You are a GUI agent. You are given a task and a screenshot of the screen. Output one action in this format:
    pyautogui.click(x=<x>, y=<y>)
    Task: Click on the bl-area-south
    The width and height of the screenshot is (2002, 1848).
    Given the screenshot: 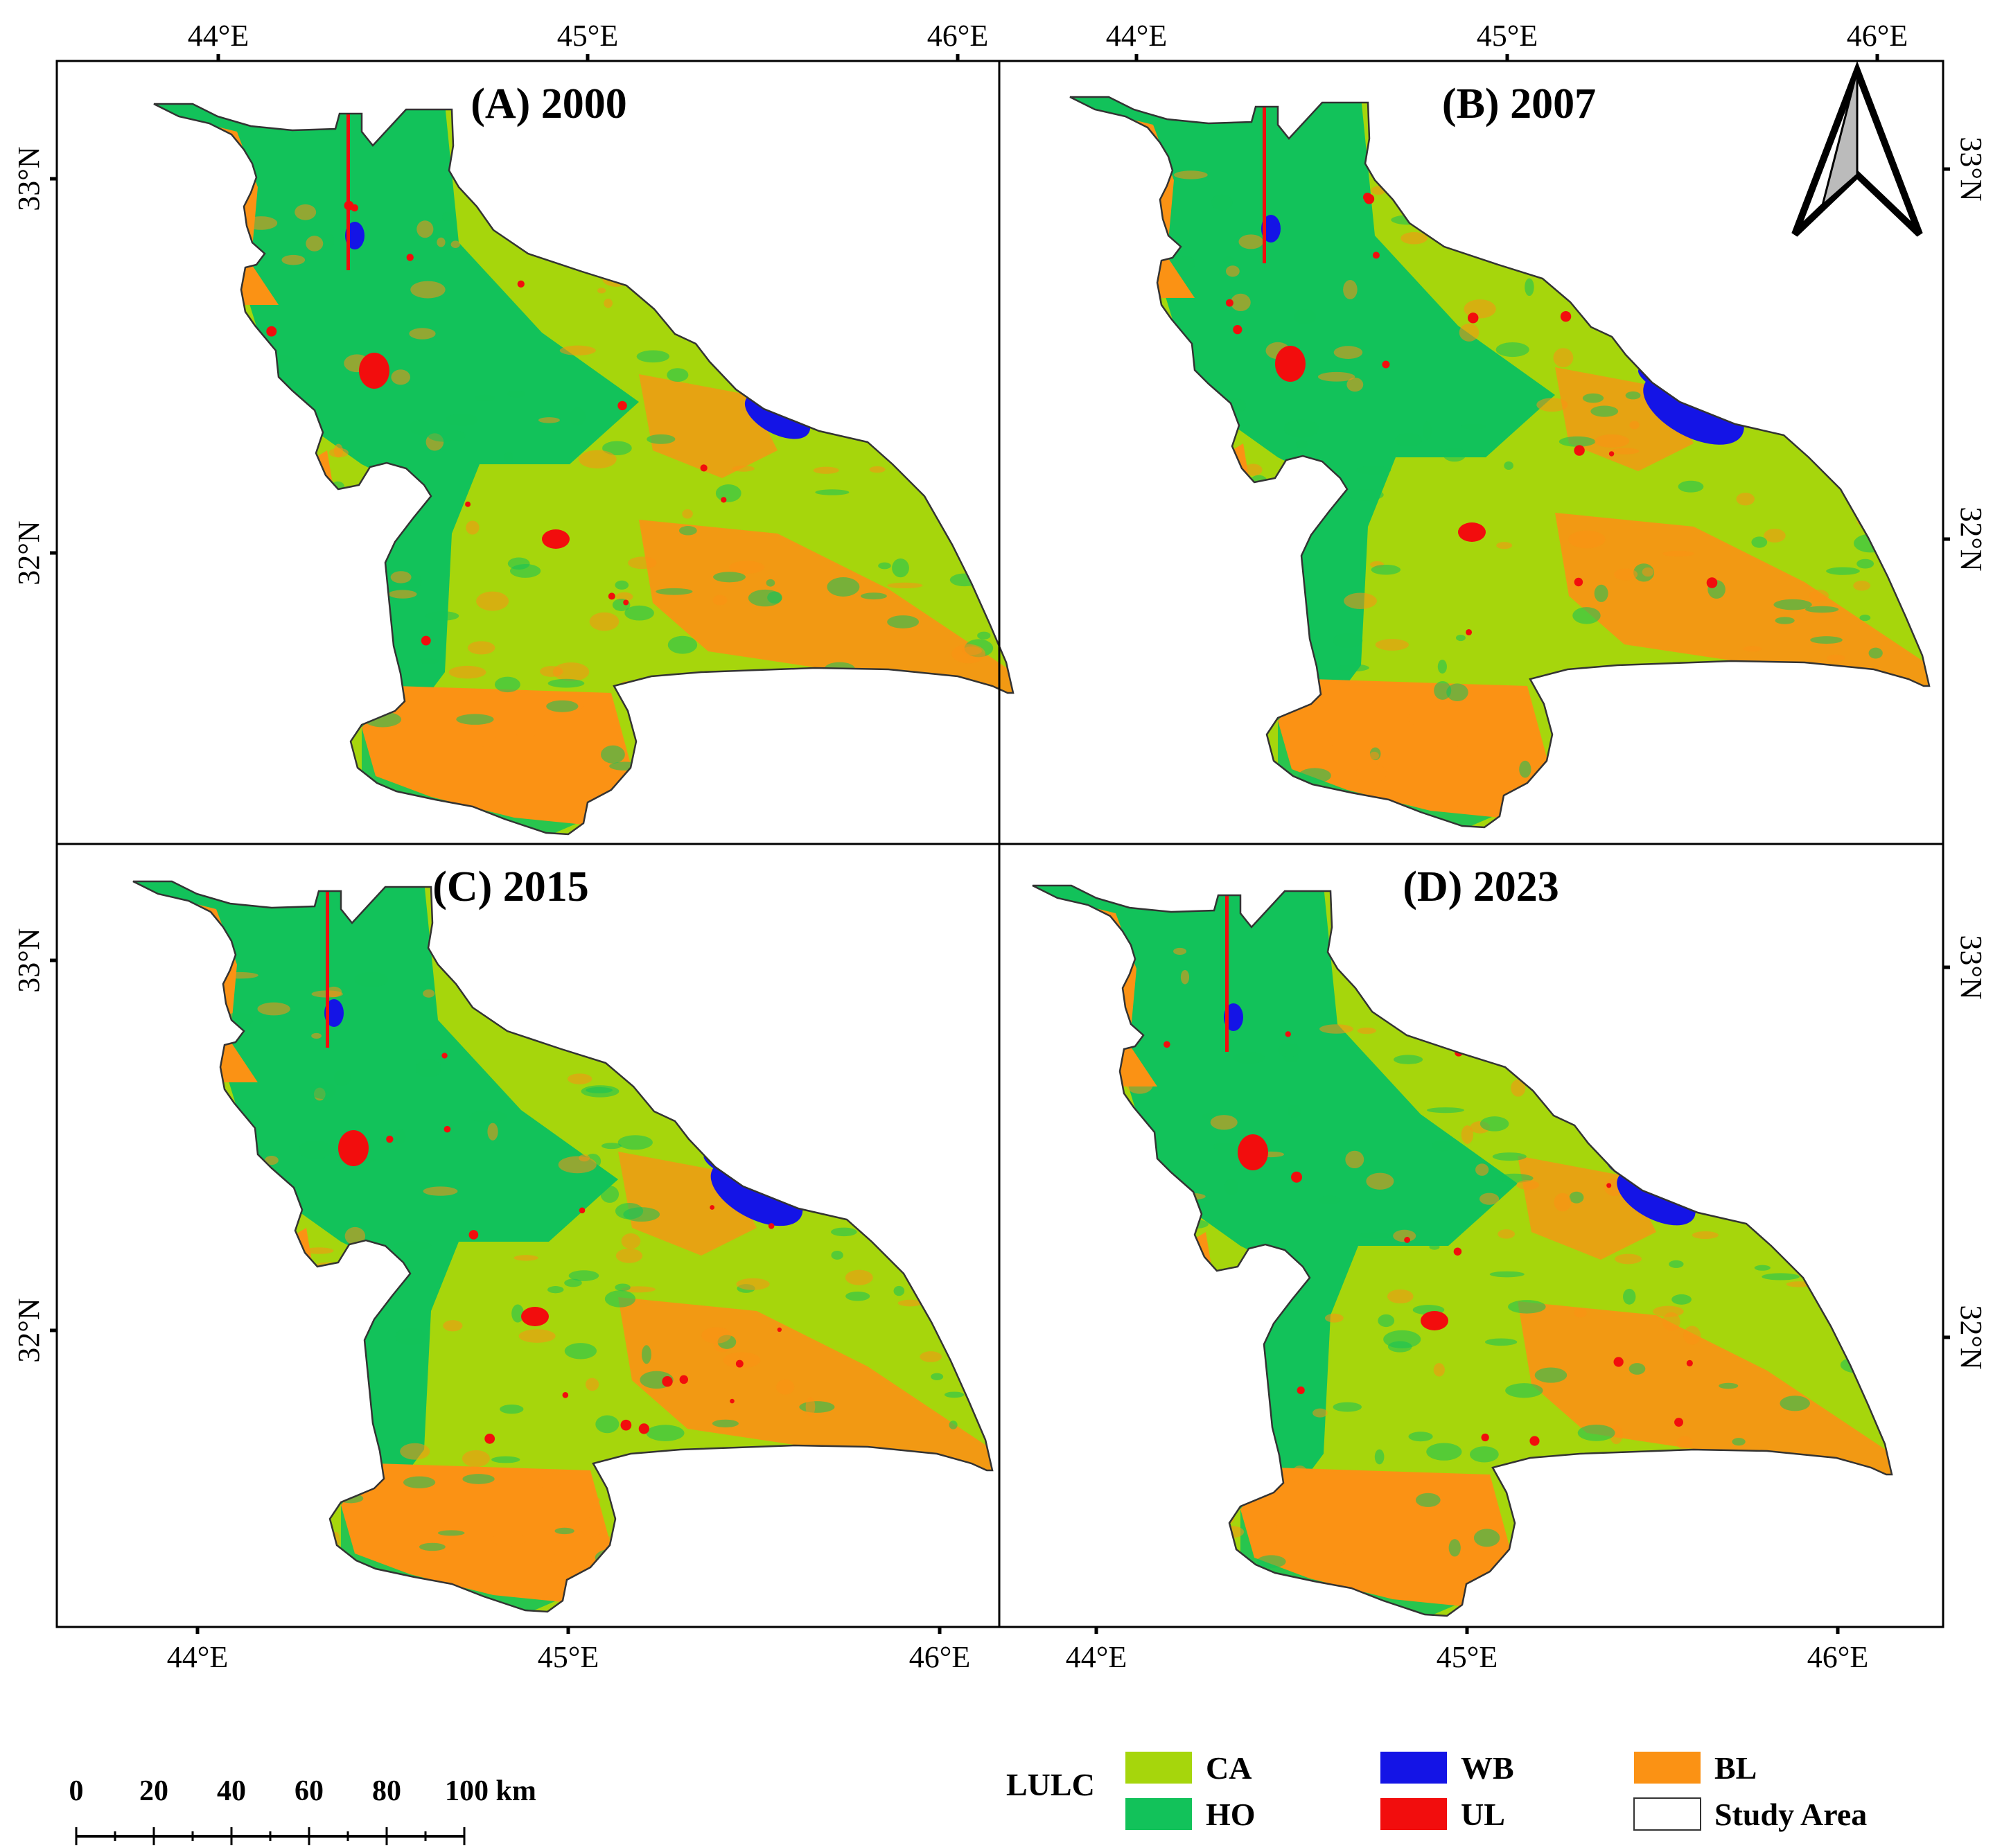 What is the action you would take?
    pyautogui.click(x=476, y=1532)
    